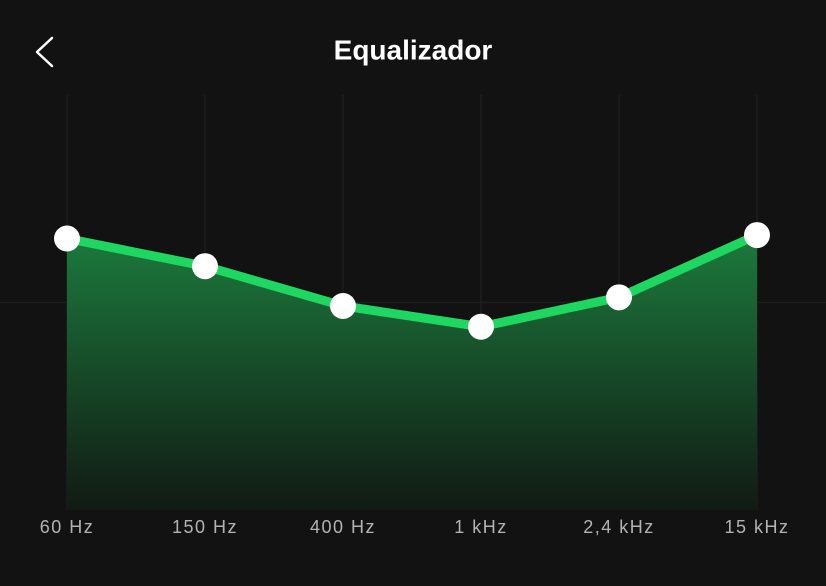 The width and height of the screenshot is (826, 586). I want to click on x-tick-label: 1 kHz, so click(481, 527).